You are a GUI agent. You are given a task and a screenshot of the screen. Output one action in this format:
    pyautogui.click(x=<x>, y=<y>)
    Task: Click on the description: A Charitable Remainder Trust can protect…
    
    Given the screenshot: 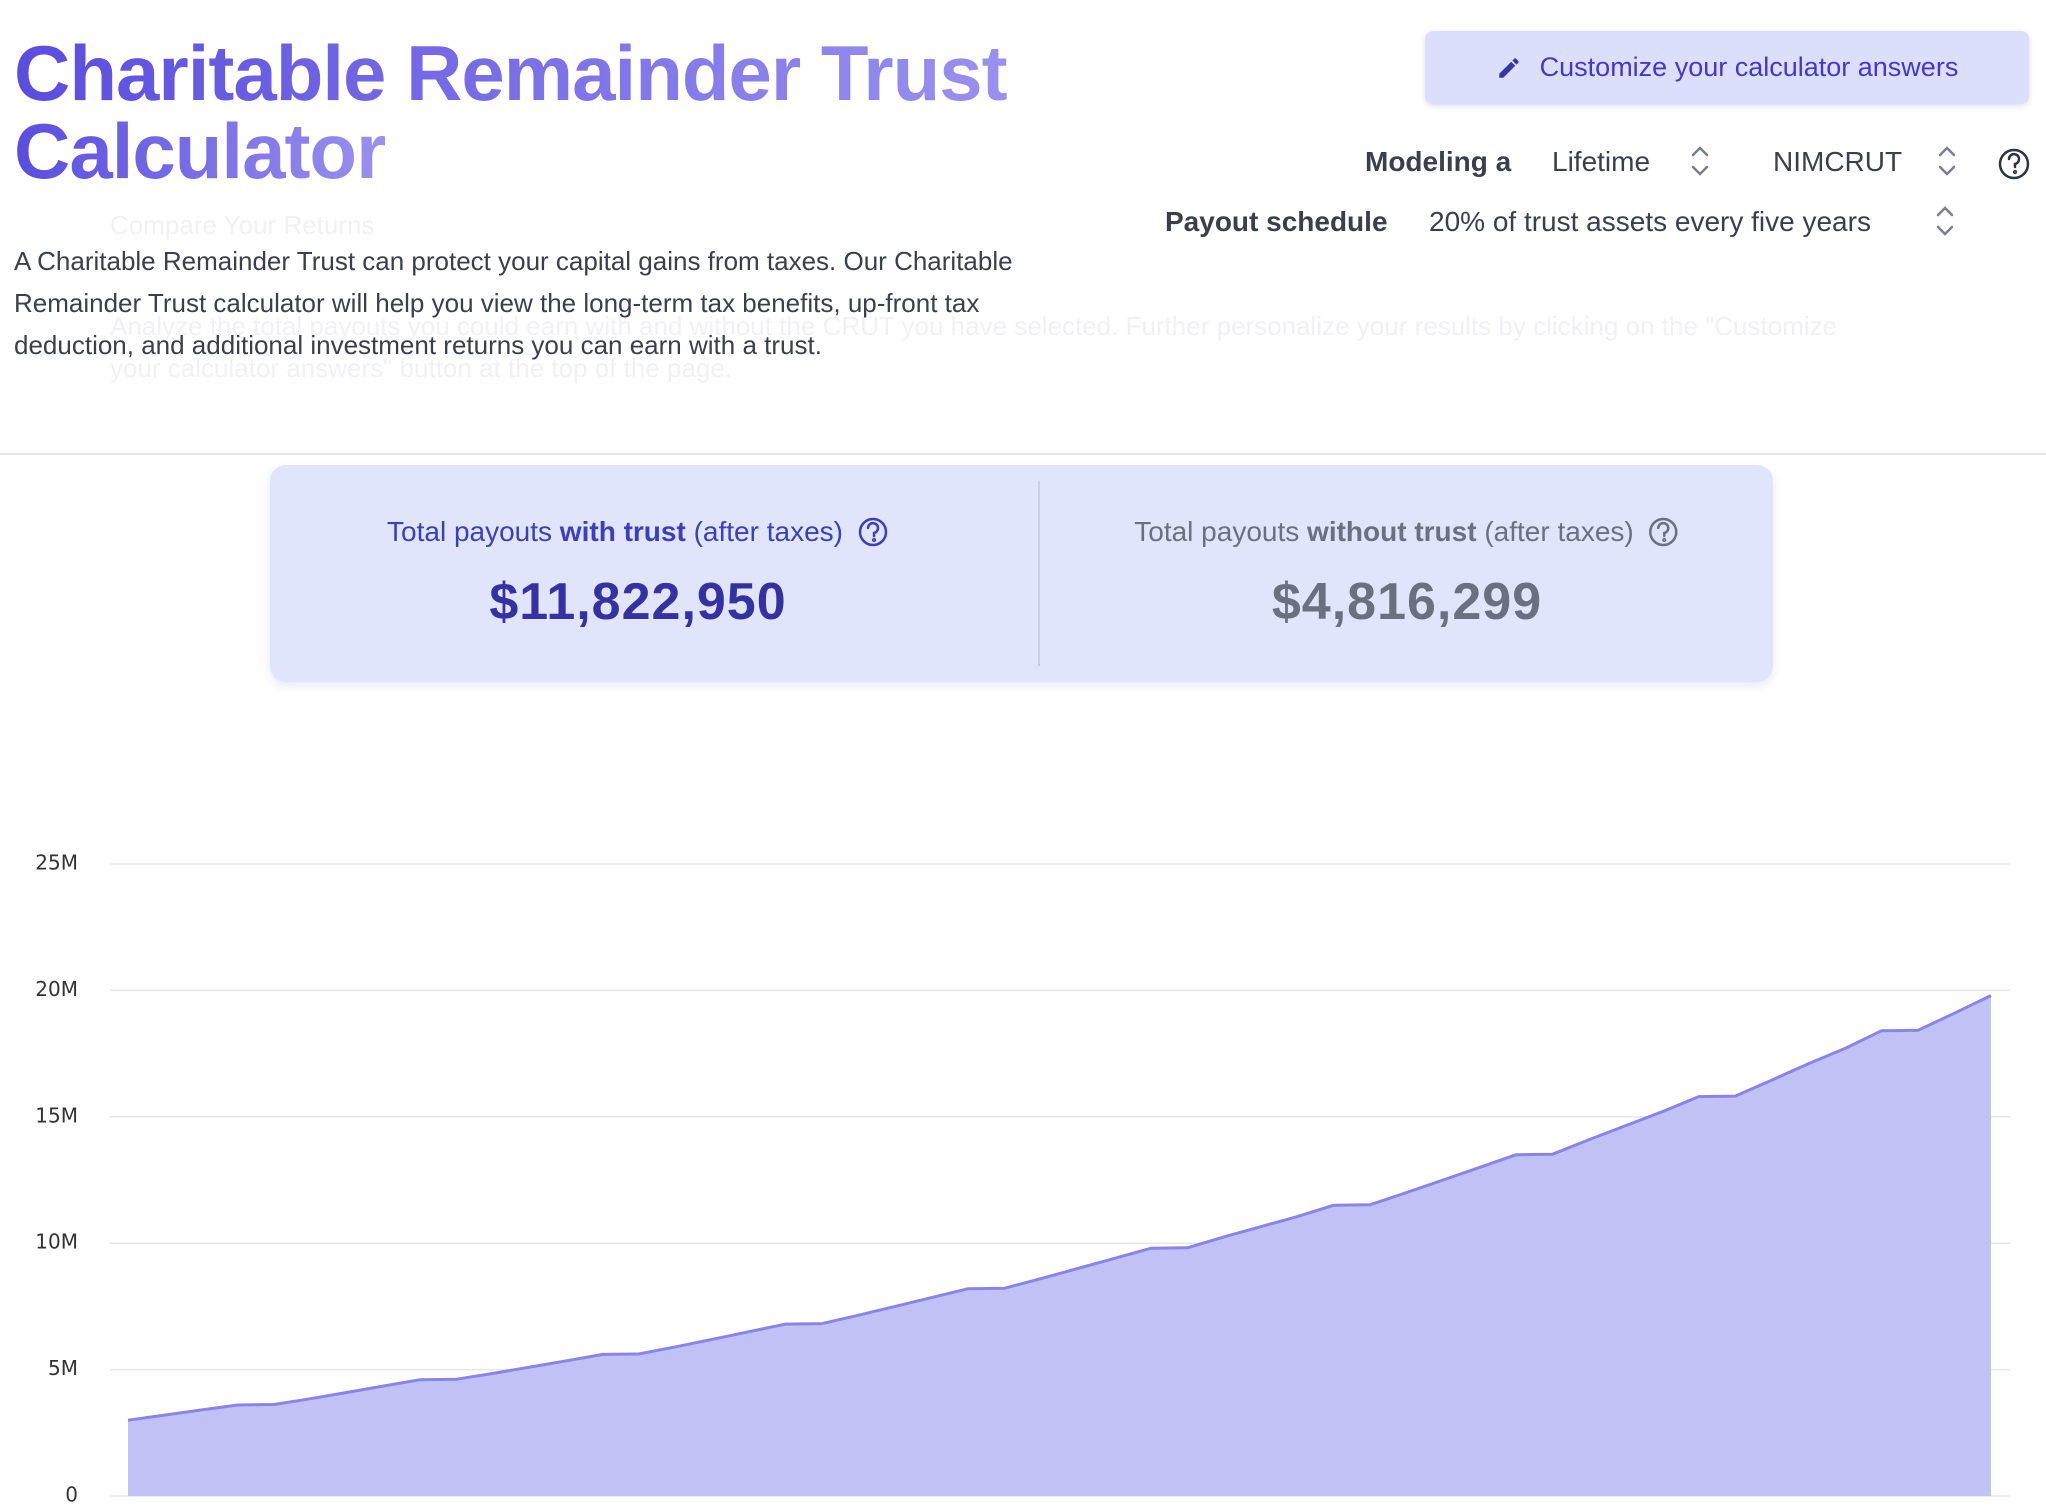 What is the action you would take?
    pyautogui.click(x=513, y=303)
    